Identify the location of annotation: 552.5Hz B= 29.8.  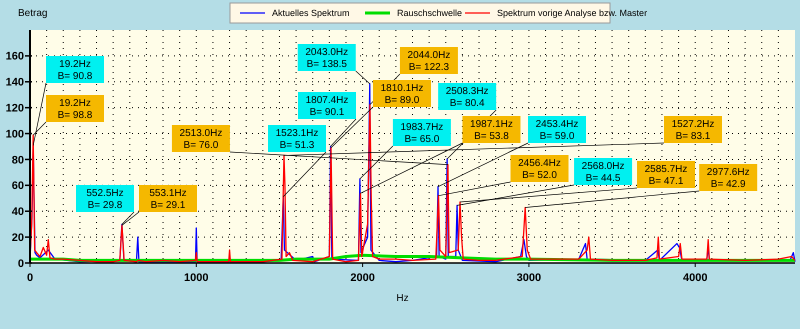
(105, 199).